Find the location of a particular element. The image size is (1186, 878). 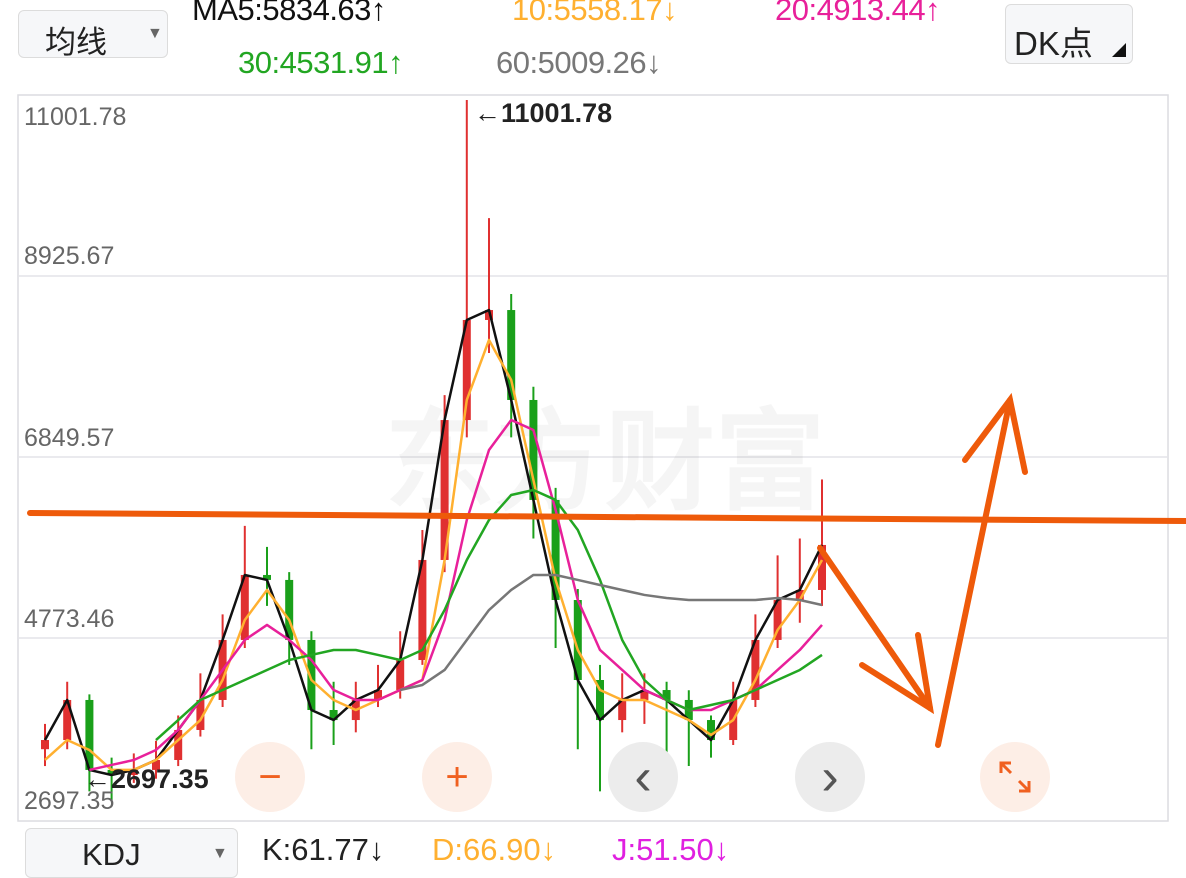

kdj-d-value: D:66.90↓ is located at coordinates (494, 849).